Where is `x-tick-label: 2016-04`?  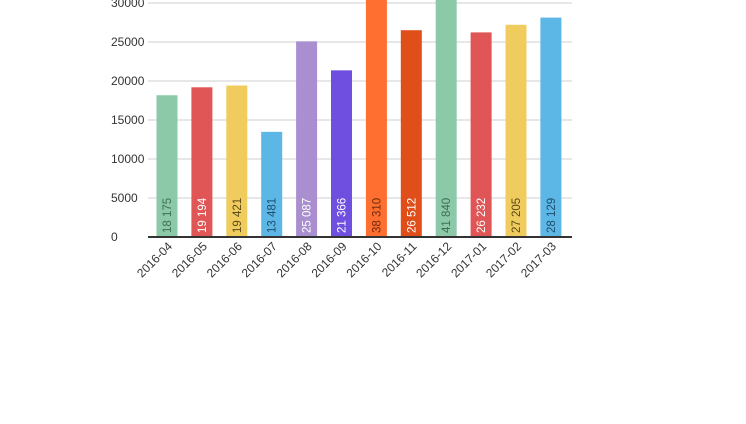 x-tick-label: 2016-04 is located at coordinates (154, 259).